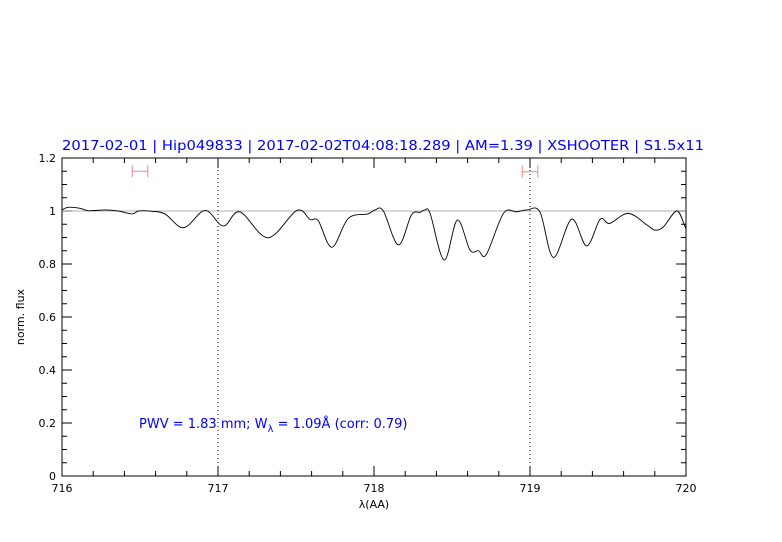  I want to click on x-tick-label: 720, so click(686, 488).